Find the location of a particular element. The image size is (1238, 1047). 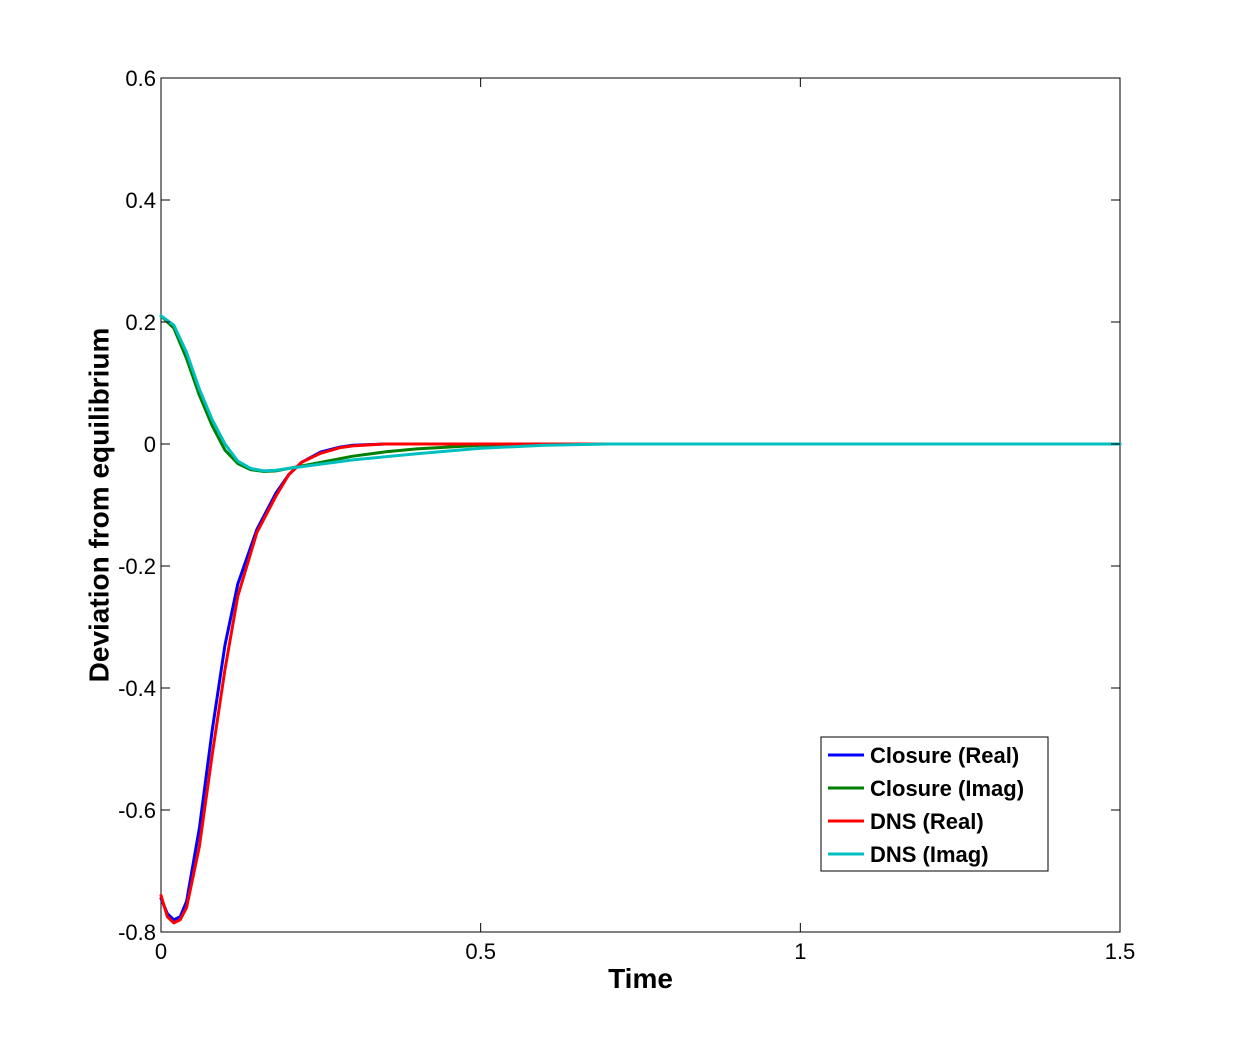

x-tick-label: 1 is located at coordinates (800, 951).